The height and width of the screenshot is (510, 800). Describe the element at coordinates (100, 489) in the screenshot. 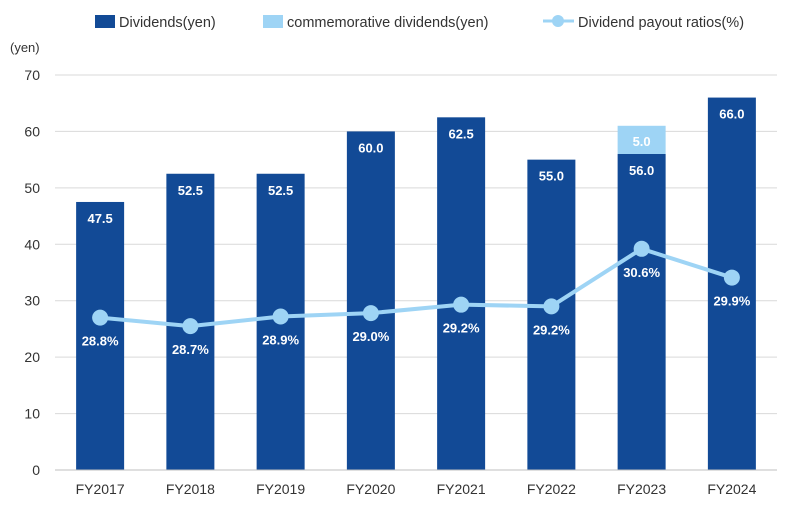

I see `x-tick-label: FY2017` at that location.